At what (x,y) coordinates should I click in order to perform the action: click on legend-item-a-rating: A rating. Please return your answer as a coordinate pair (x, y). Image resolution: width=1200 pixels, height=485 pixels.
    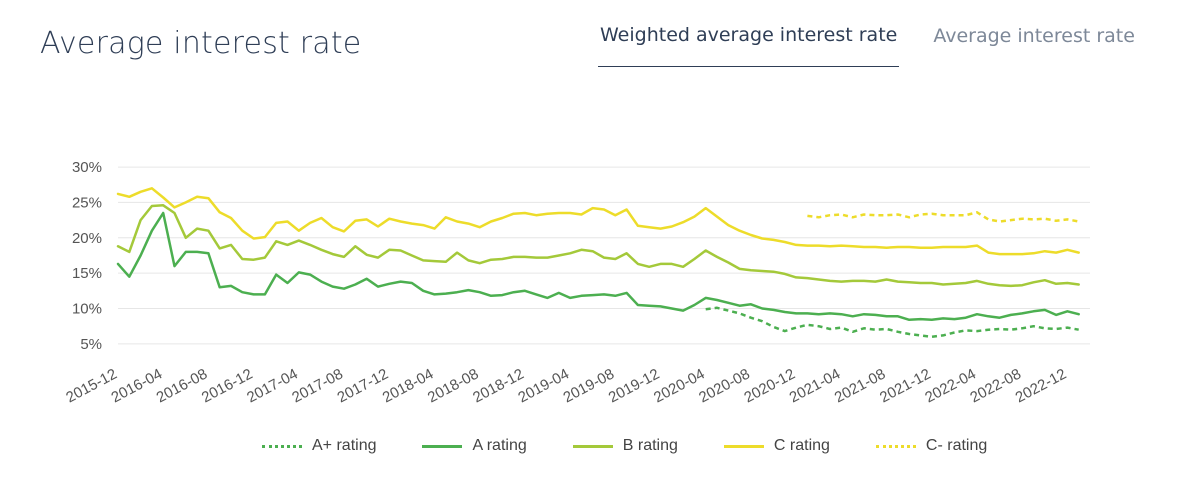
    Looking at the image, I should click on (474, 446).